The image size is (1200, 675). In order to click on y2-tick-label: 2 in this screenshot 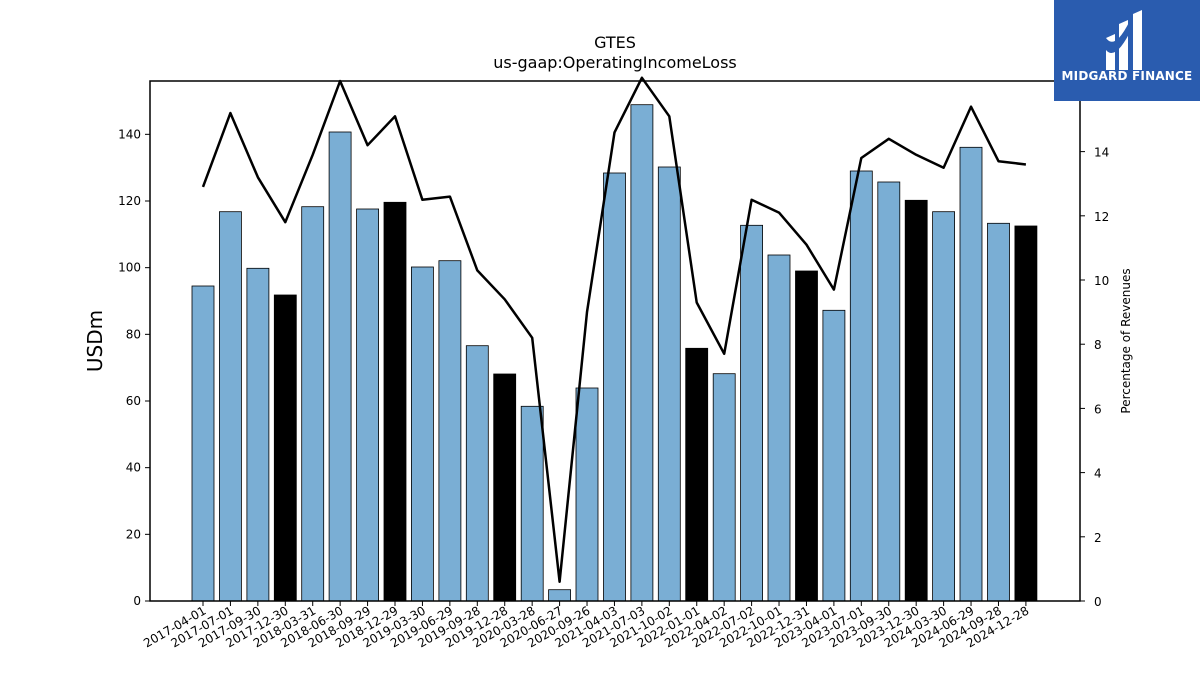, I will do `click(1098, 538)`.